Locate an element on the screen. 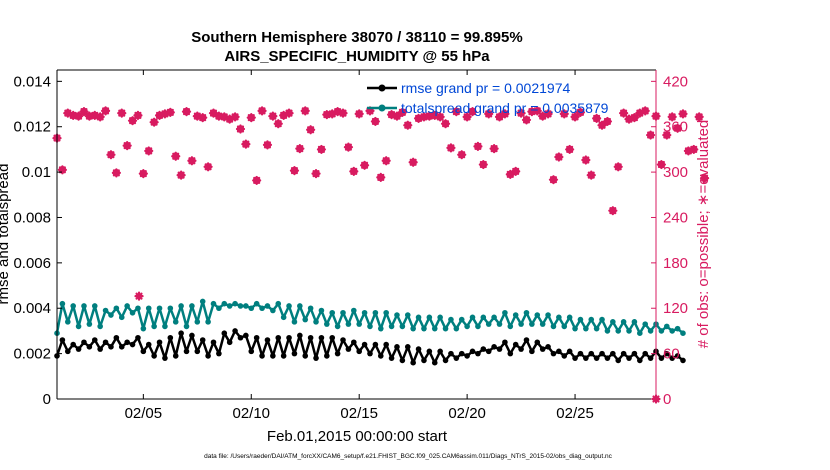 This screenshot has width=830, height=470. y-left-tick-label: 0.004 is located at coordinates (32, 308).